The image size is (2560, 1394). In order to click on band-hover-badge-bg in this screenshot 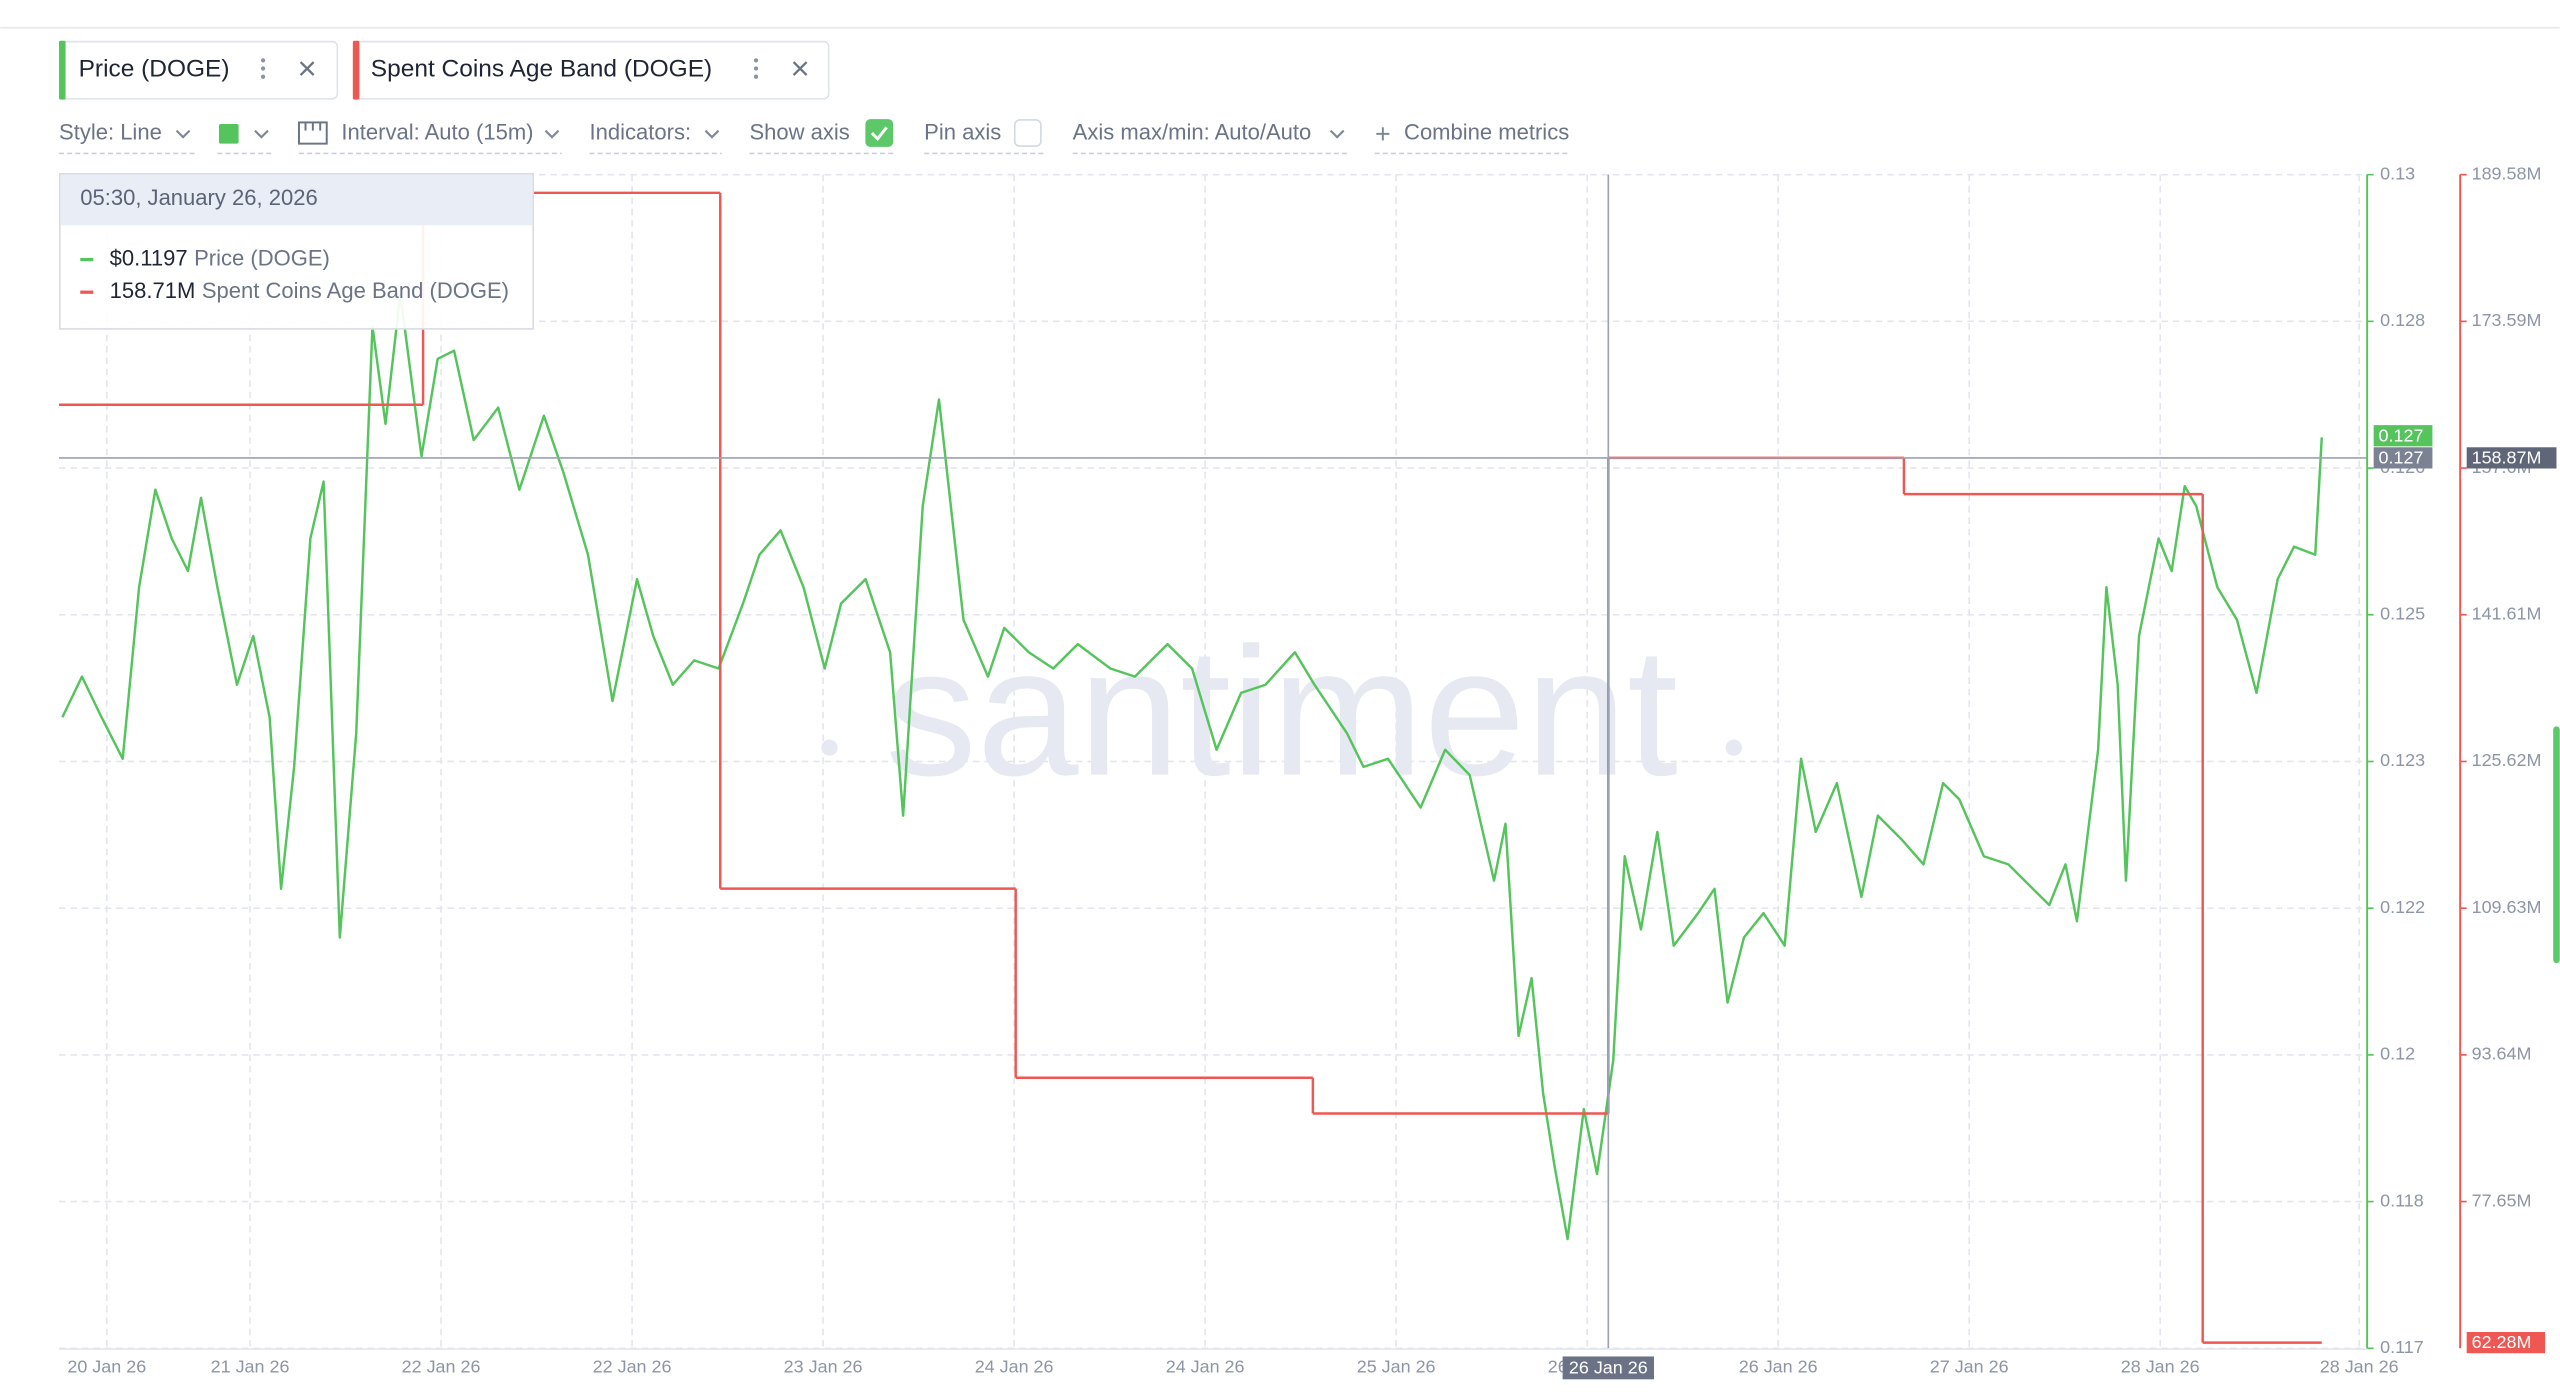, I will do `click(2511, 458)`.